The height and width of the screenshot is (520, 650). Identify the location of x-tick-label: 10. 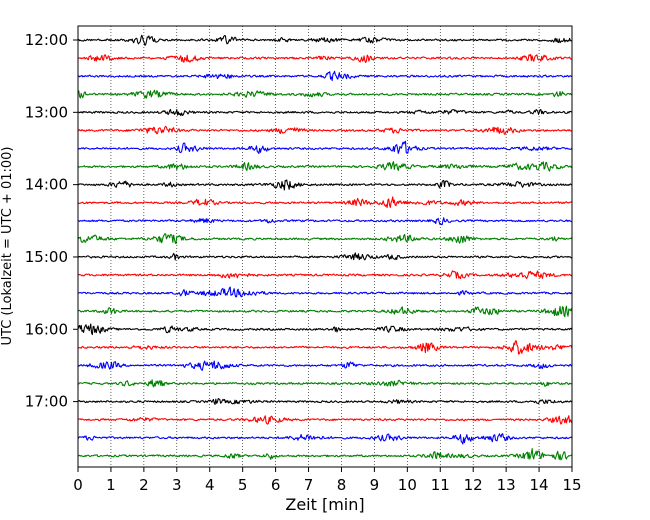
(407, 485).